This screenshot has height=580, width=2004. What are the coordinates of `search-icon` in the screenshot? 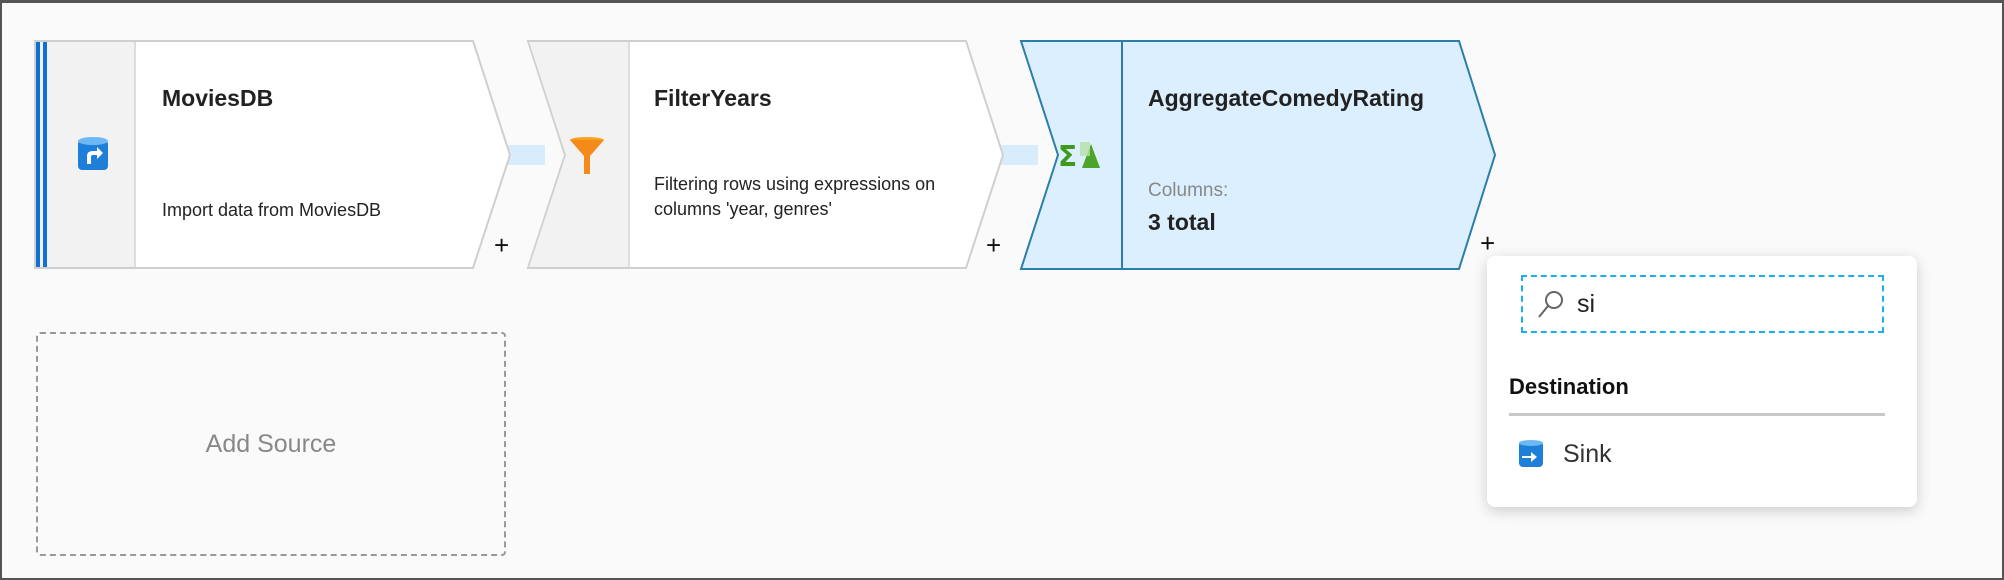 It's located at (1550, 304).